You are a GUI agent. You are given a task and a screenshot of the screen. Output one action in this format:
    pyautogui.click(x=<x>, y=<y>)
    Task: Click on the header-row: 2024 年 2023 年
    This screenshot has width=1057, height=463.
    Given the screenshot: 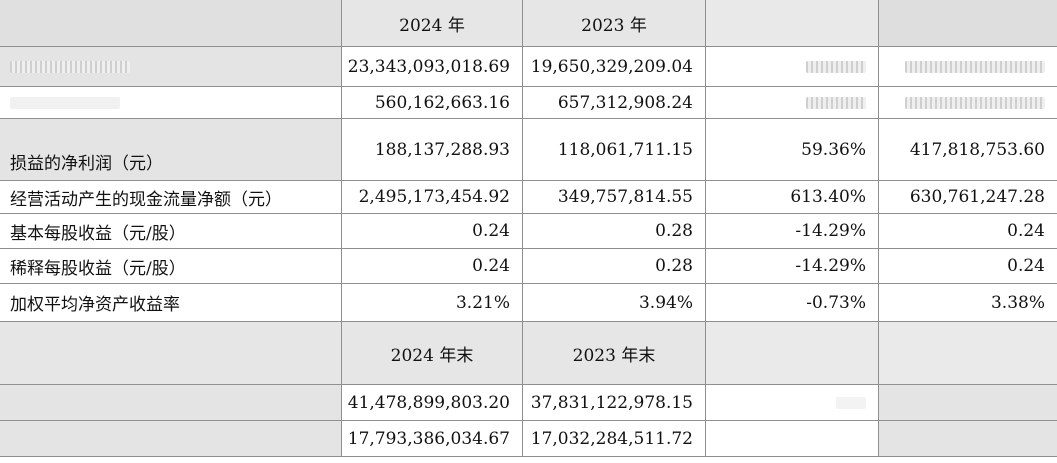 What is the action you would take?
    pyautogui.click(x=528, y=23)
    